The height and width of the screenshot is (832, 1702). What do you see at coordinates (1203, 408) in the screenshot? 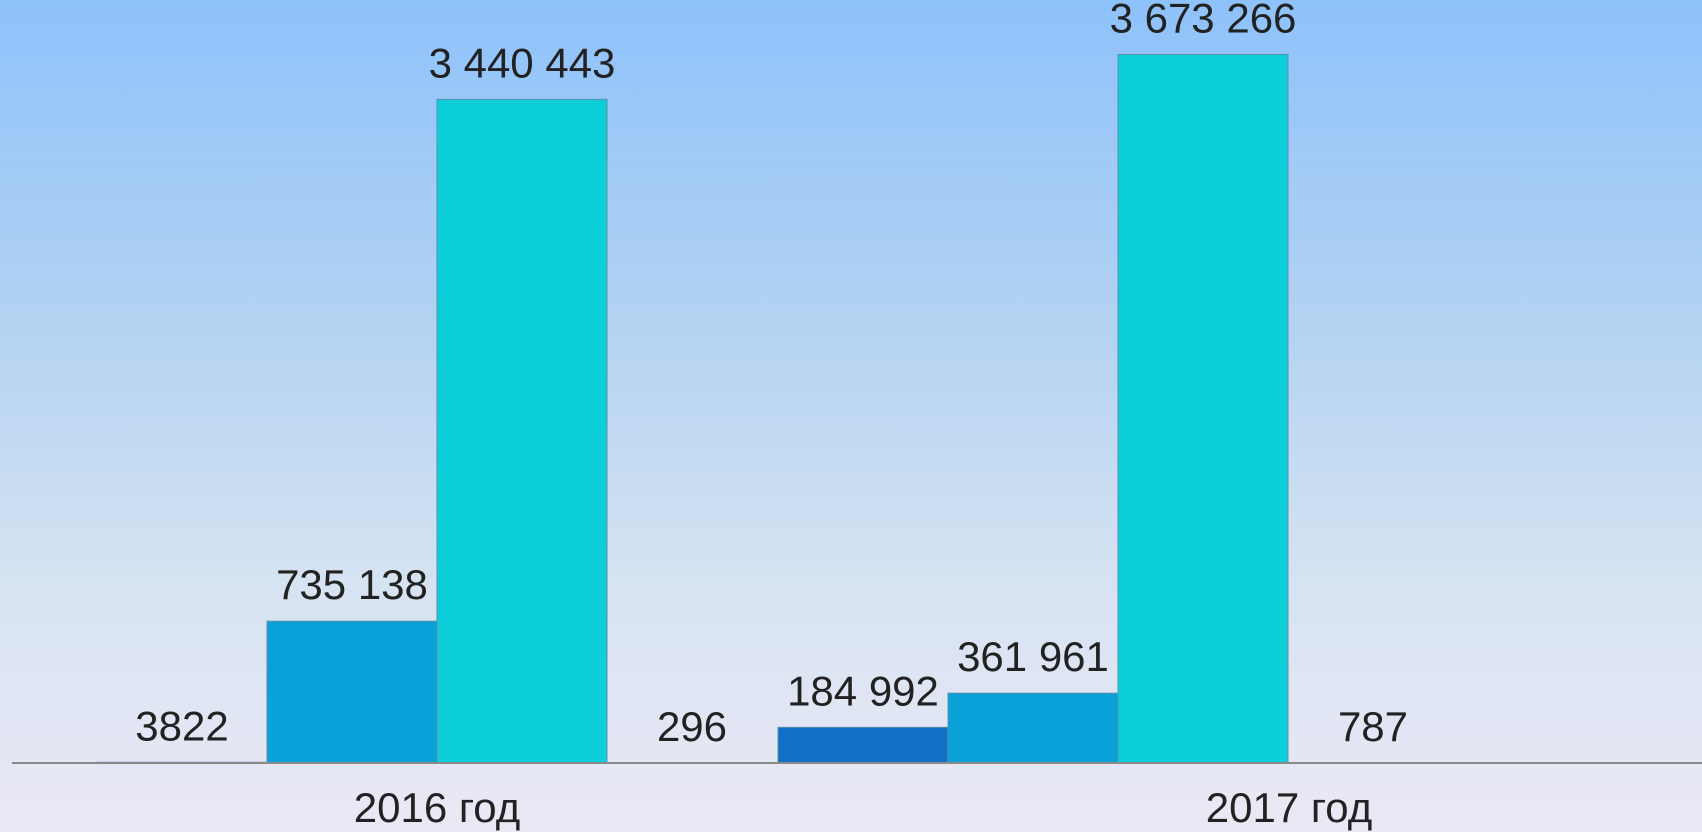
I see `bar-2017-год-s2` at bounding box center [1203, 408].